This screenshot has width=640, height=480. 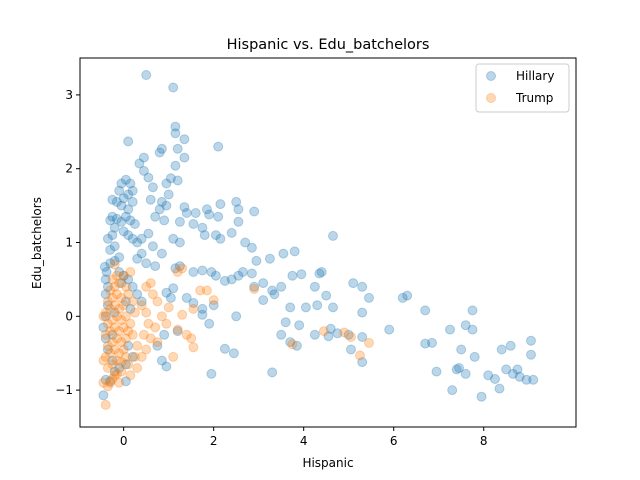 What do you see at coordinates (328, 45) in the screenshot?
I see `chart-title: Hispanic vs. Edu_batchelors` at bounding box center [328, 45].